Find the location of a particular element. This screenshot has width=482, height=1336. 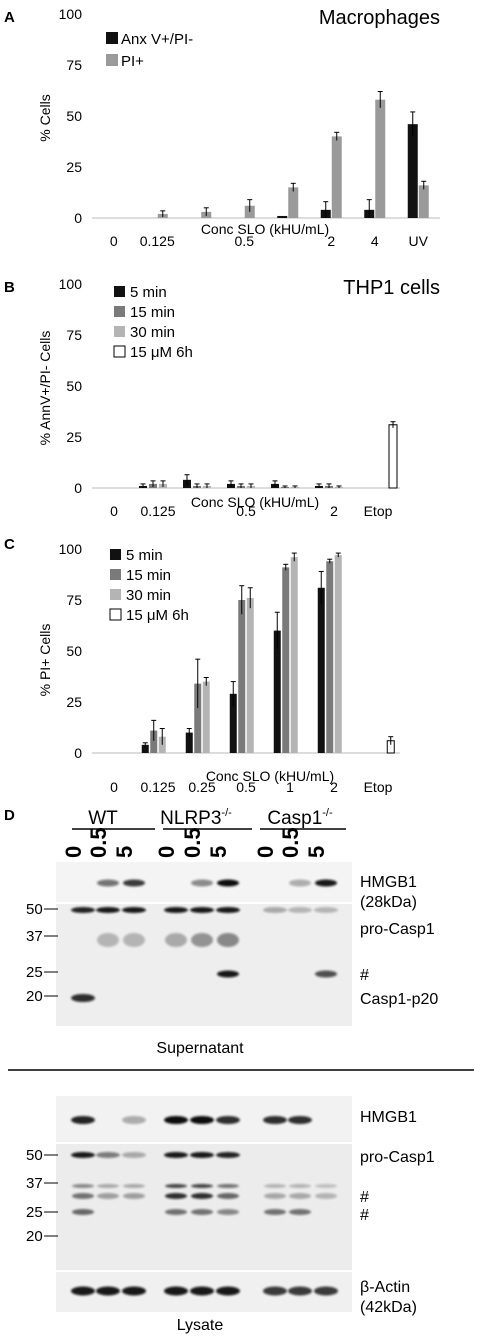

group-label-wt: WT is located at coordinates (103, 818).